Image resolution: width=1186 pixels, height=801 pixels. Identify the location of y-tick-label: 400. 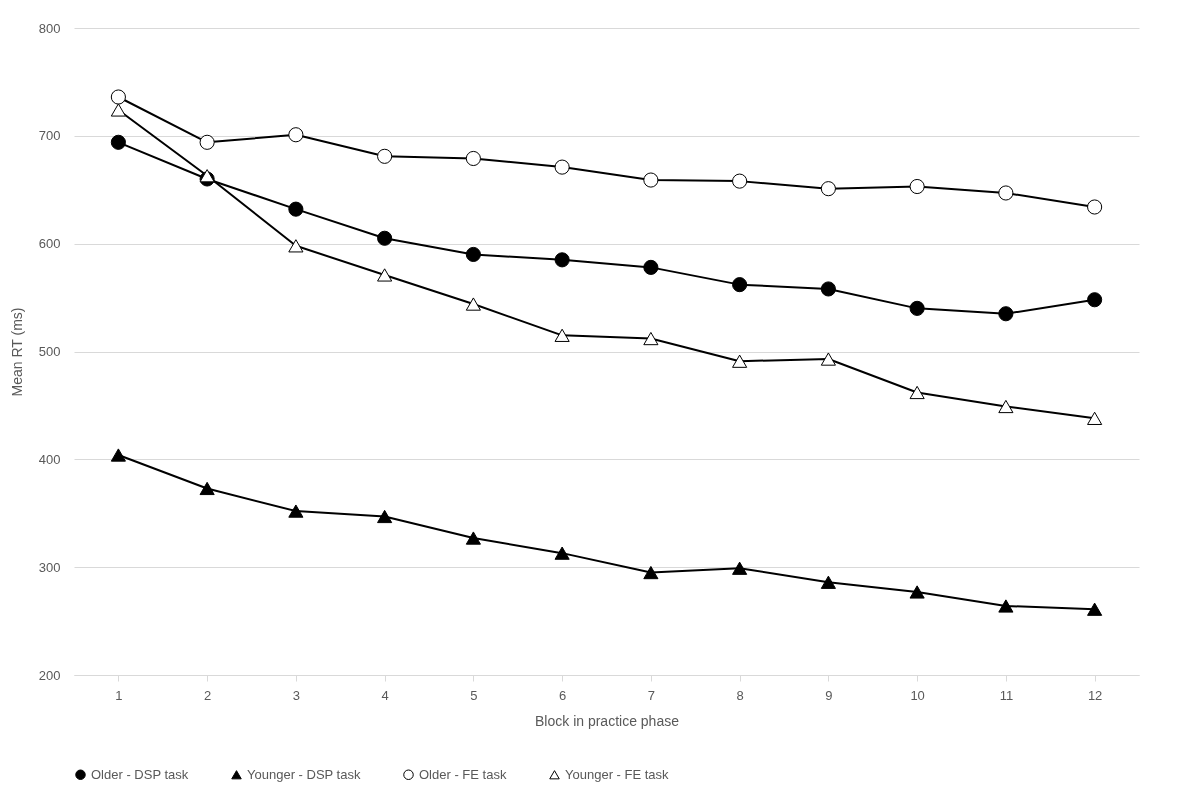
(49, 459).